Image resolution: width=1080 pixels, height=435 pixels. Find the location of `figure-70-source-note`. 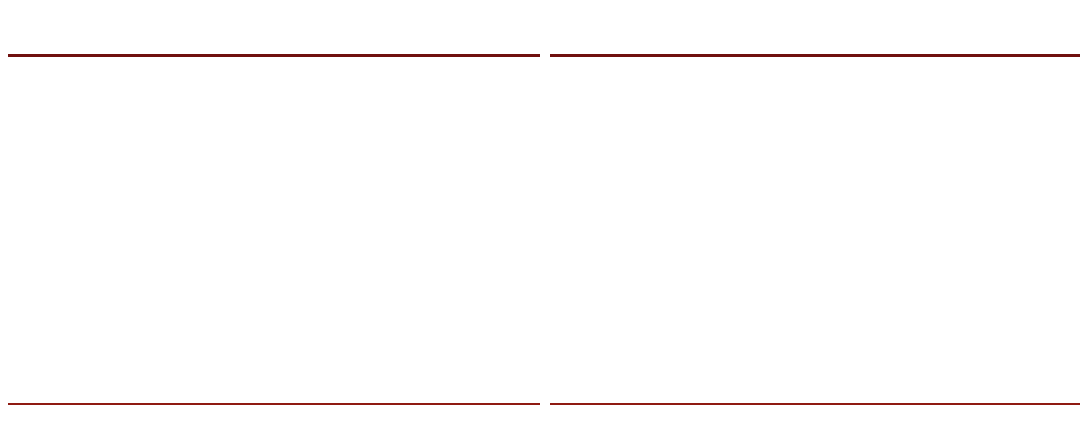

figure-70-source-note is located at coordinates (815, 406).